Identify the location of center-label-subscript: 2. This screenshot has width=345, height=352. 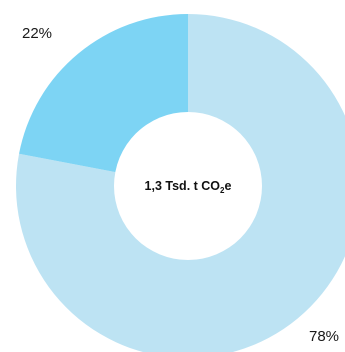
(222, 190).